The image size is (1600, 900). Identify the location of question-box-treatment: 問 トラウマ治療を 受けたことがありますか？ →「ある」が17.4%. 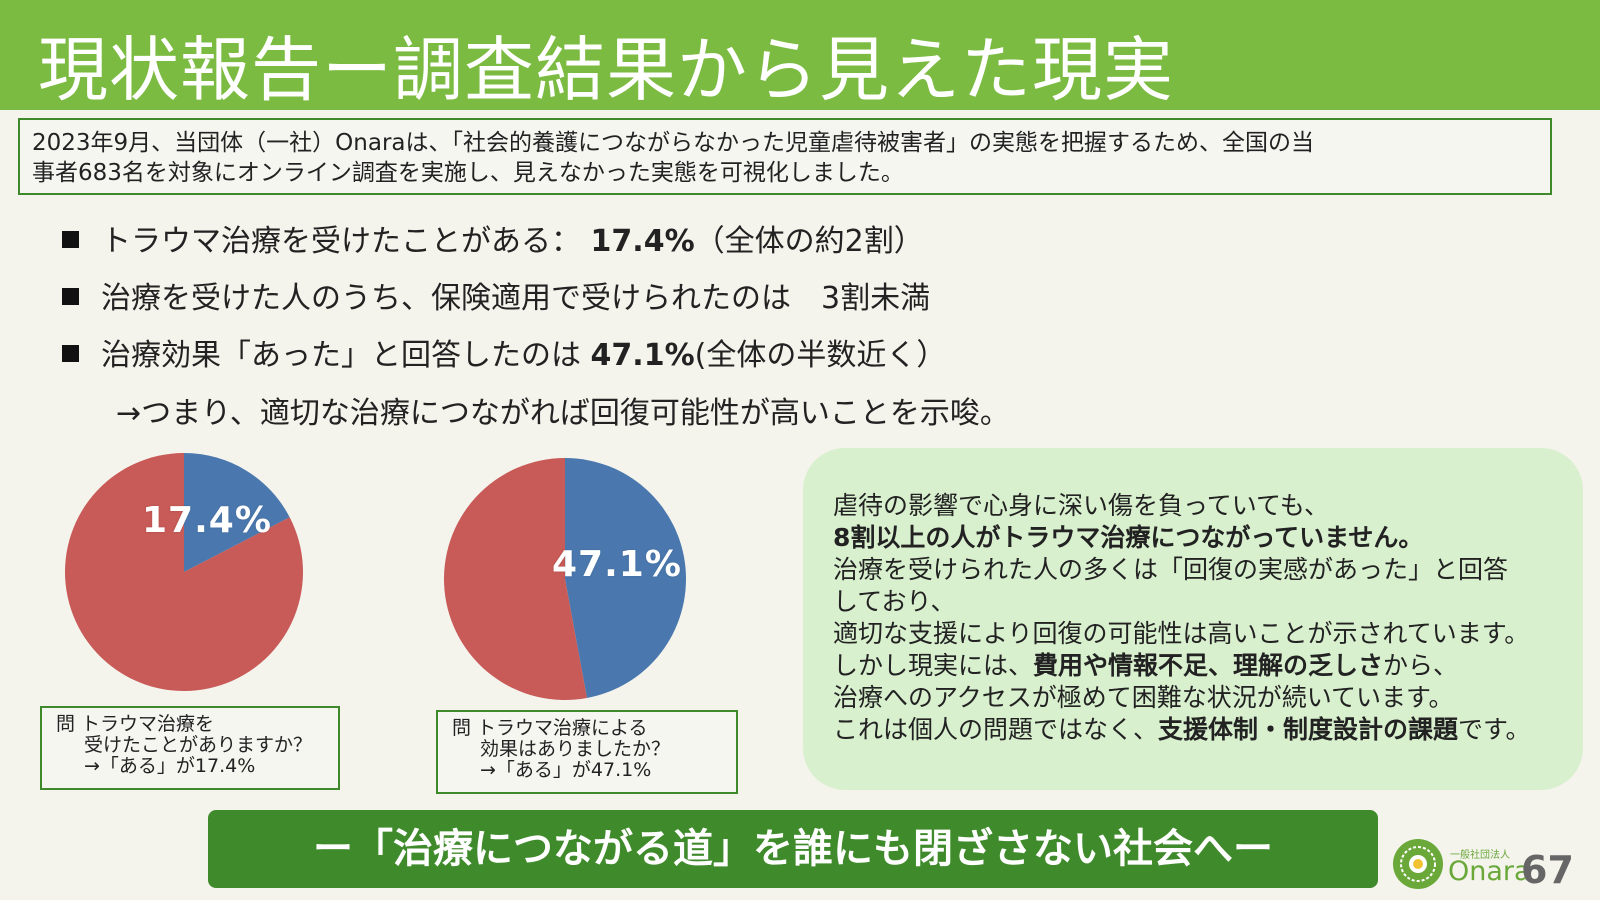
(190, 748).